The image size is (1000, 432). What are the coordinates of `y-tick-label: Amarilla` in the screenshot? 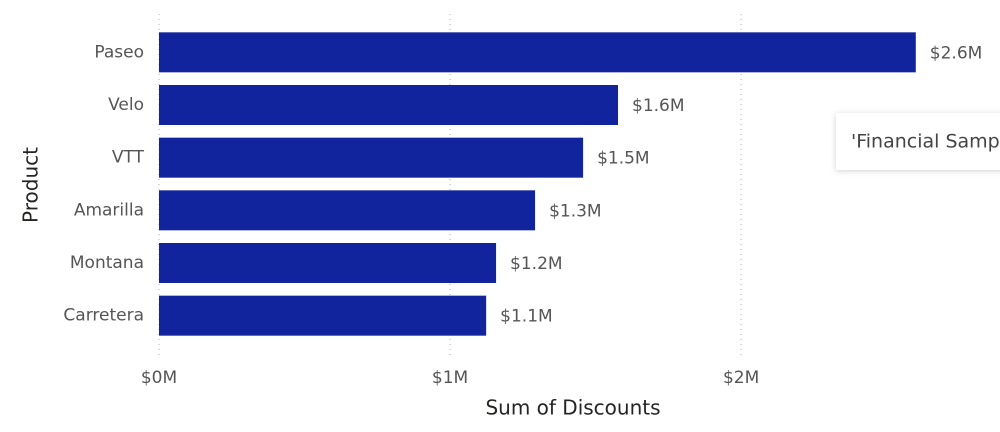 It's located at (109, 210).